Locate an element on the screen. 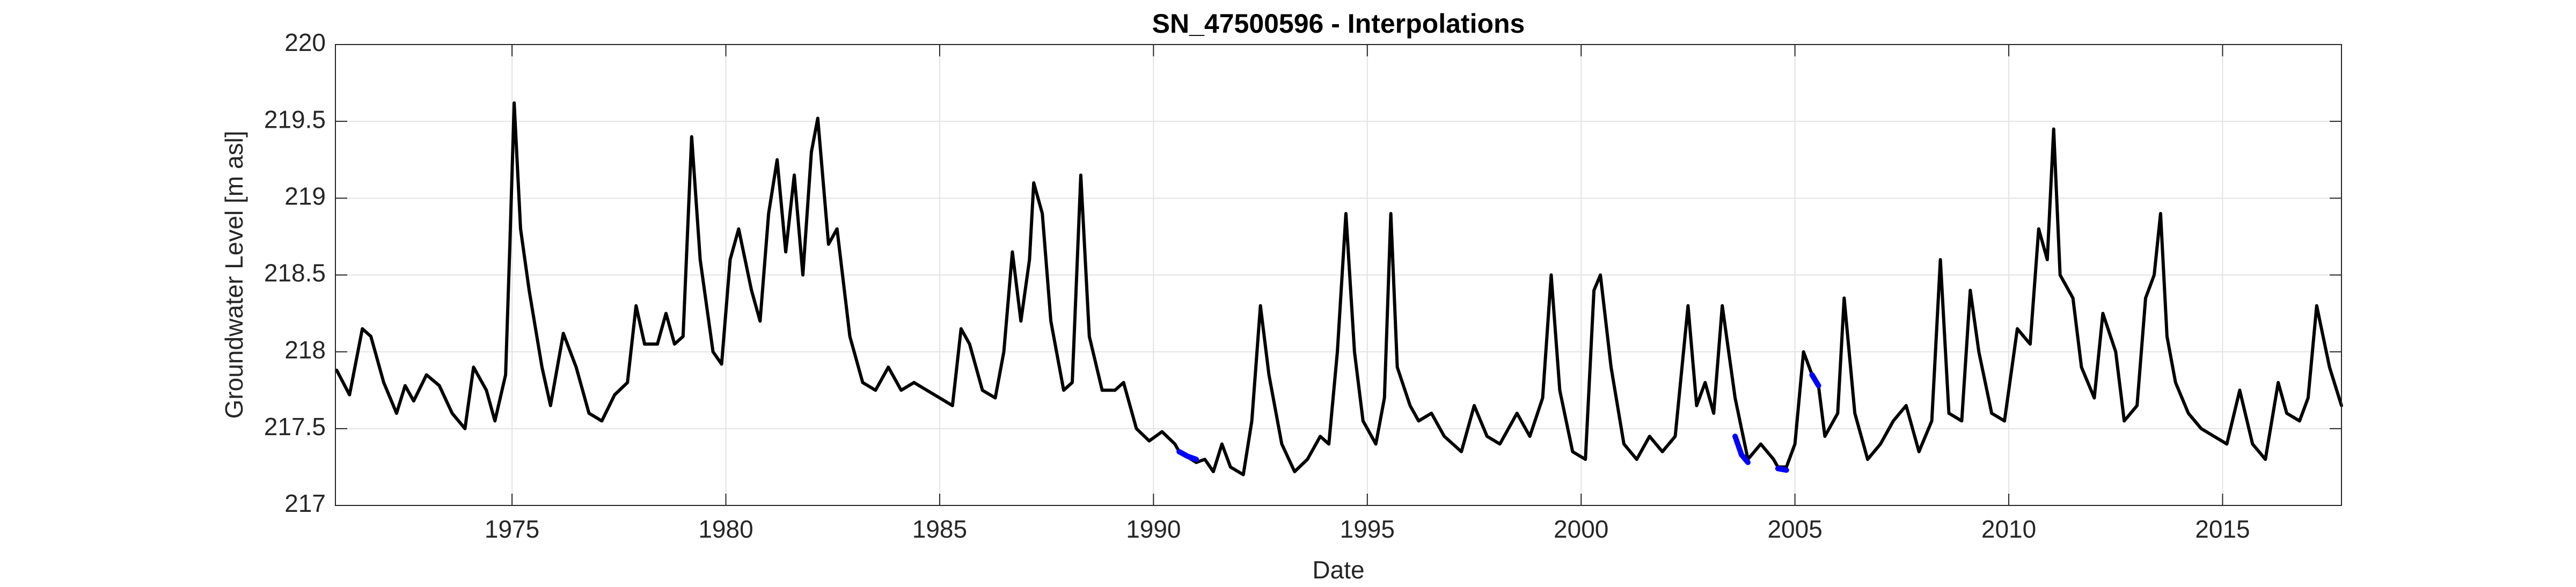  x-tick-label: 1985 is located at coordinates (939, 529).